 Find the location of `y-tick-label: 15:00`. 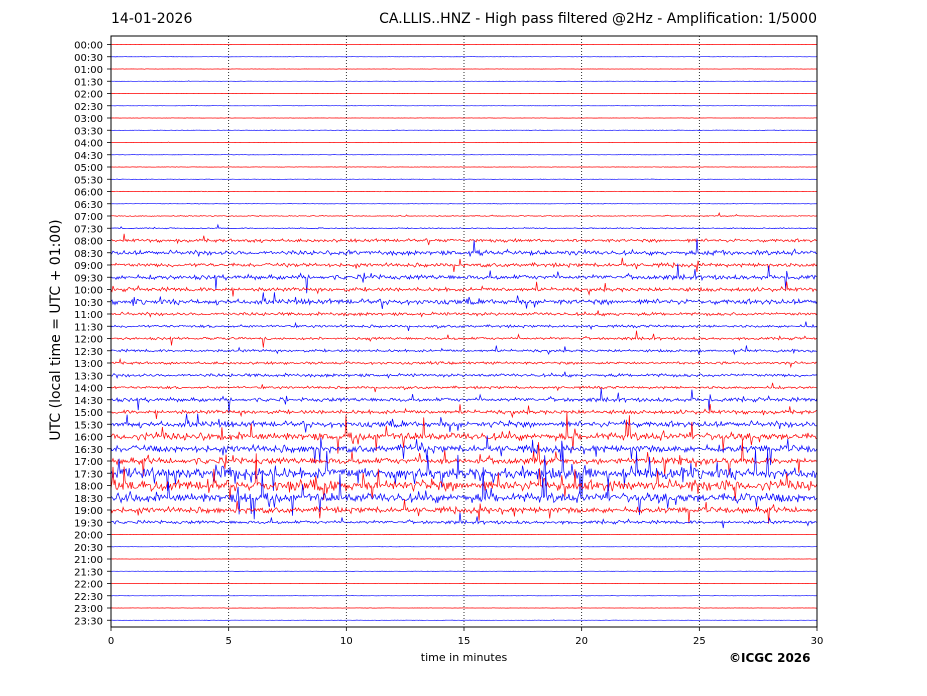

y-tick-label: 15:00 is located at coordinates (88, 413).